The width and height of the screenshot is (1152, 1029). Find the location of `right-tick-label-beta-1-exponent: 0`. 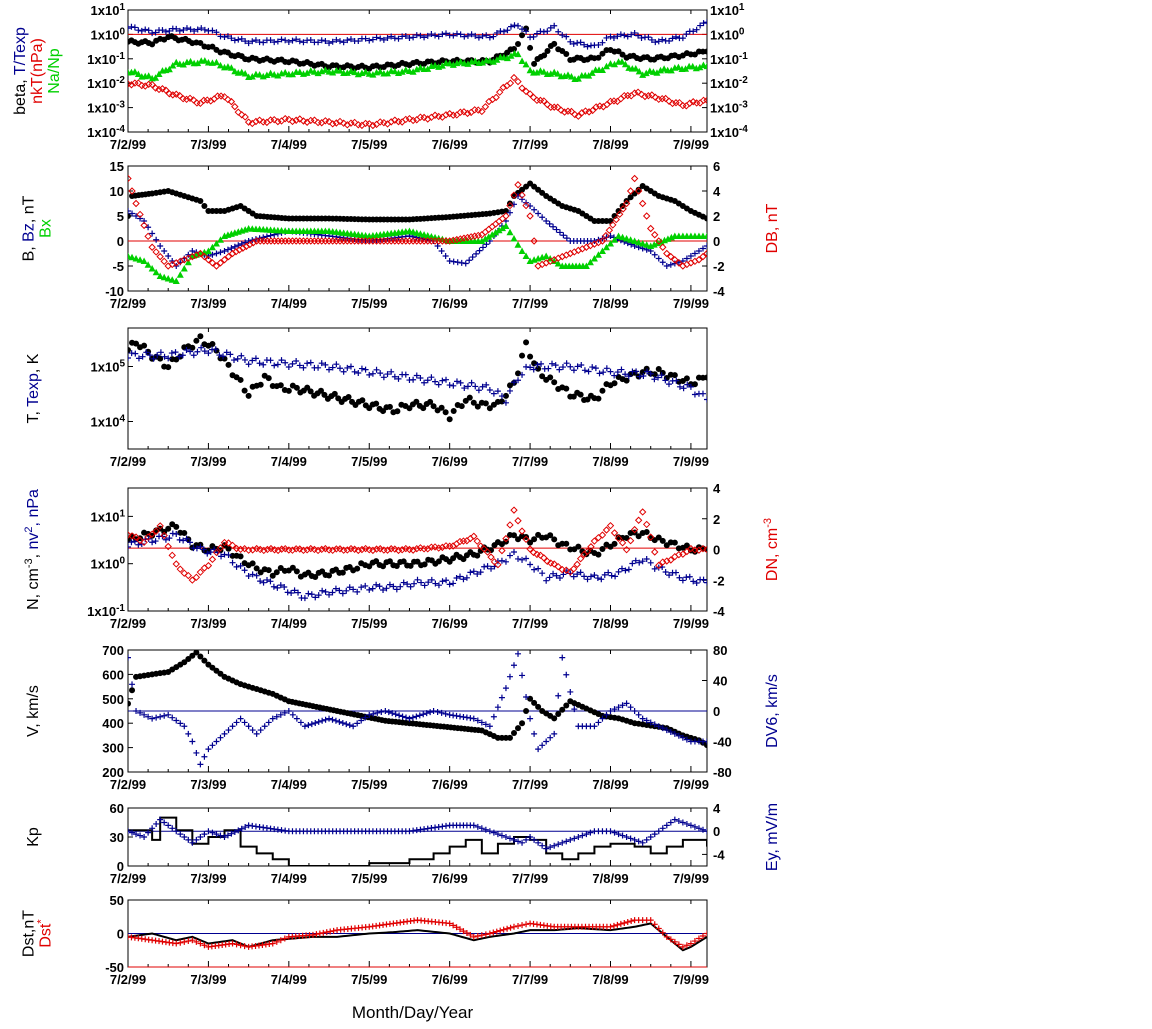

right-tick-label-beta-1-exponent: 0 is located at coordinates (742, 31).